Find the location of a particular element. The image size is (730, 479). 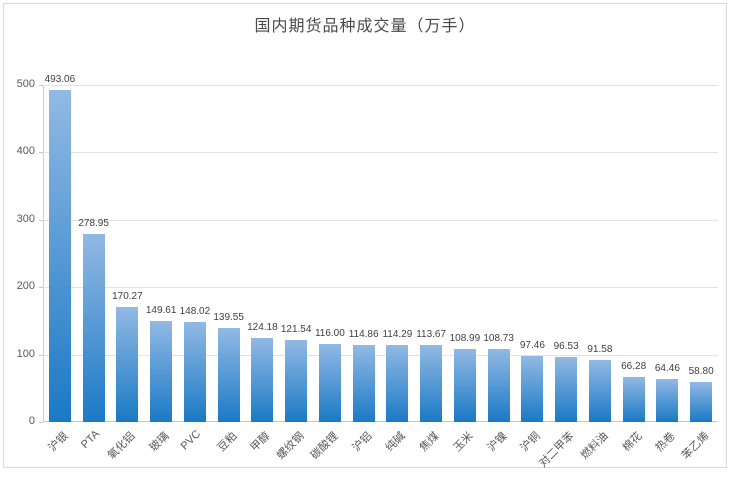

bar-value-label: 108.99 is located at coordinates (465, 338).